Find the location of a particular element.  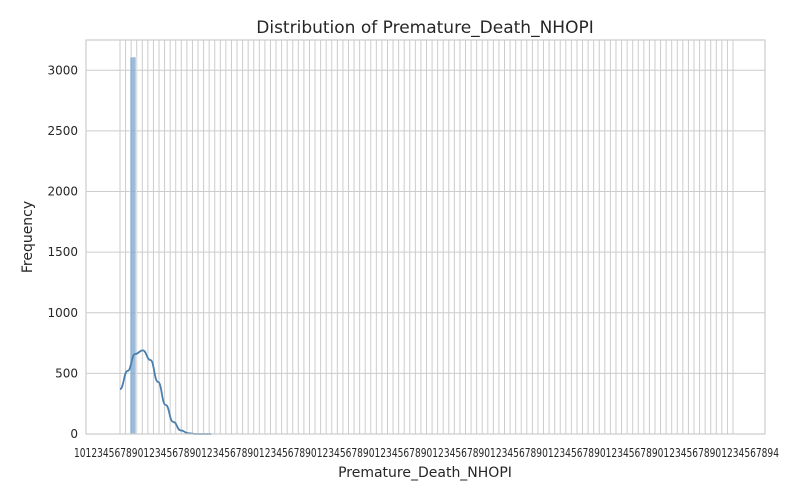

y-tick-label: 500 is located at coordinates (66, 373).